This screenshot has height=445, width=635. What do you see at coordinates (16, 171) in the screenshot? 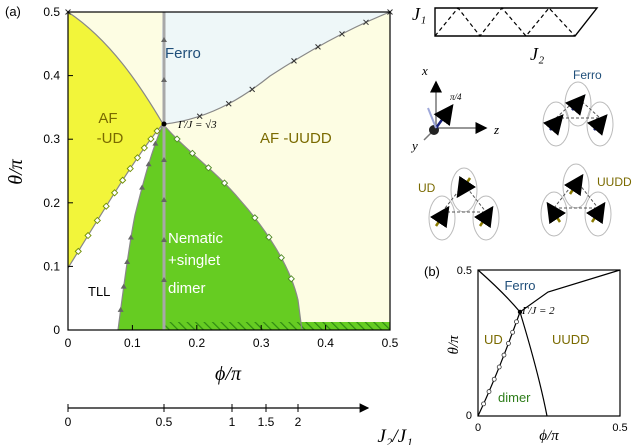
I see `y-axis-label: θ/π` at bounding box center [16, 171].